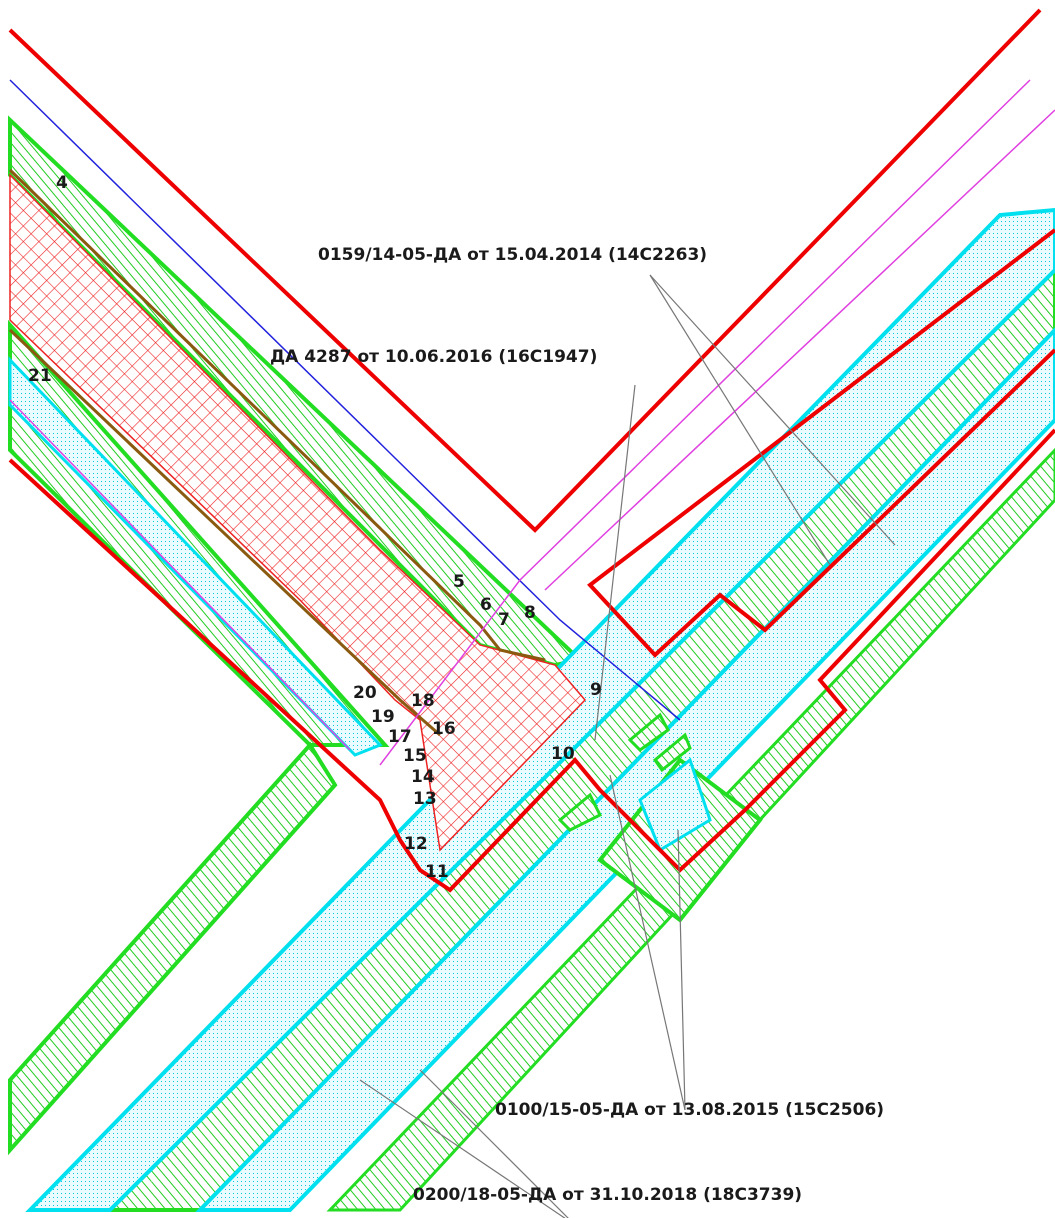 The width and height of the screenshot is (1055, 1218). What do you see at coordinates (459, 582) in the screenshot?
I see `point-label-5: 5` at bounding box center [459, 582].